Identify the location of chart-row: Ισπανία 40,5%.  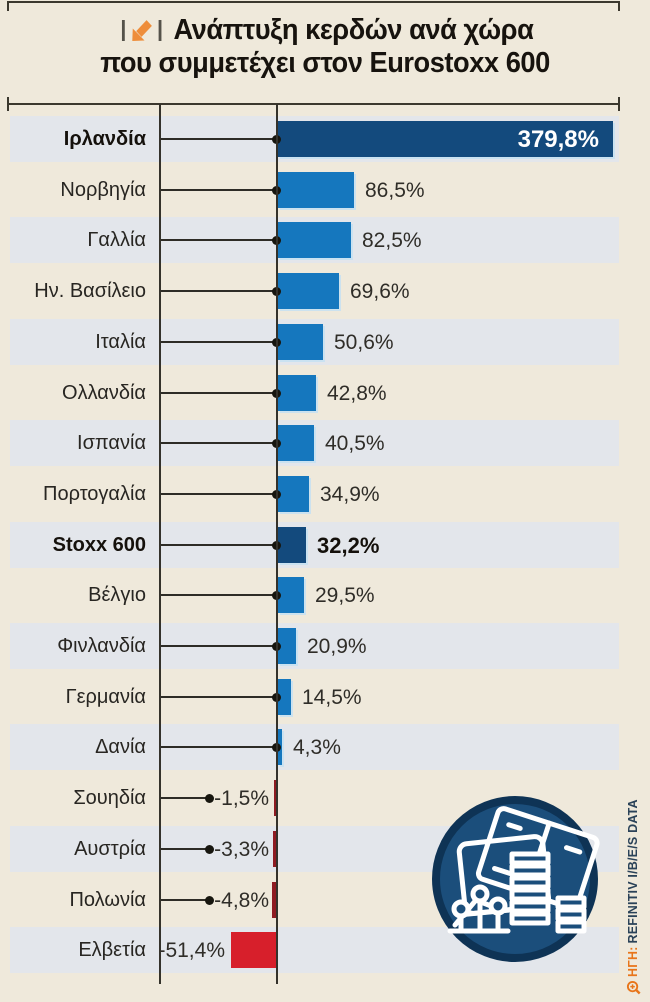
(325, 443).